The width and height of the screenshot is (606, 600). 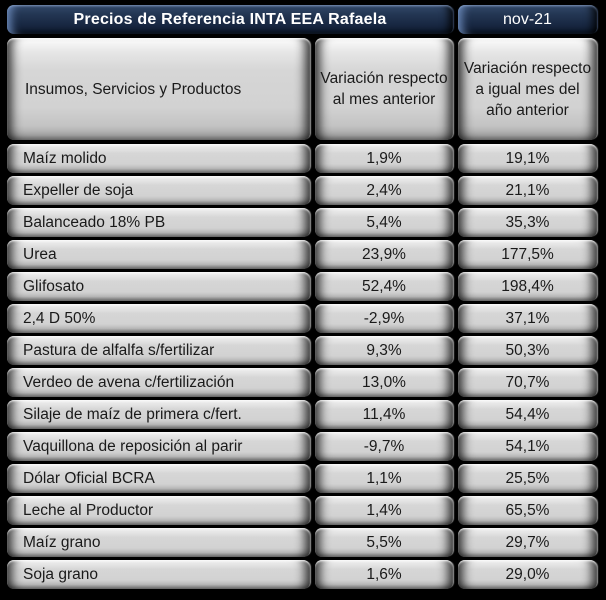 What do you see at coordinates (384, 89) in the screenshot?
I see `column-header-monthly-variation: Variación respecto al mes anterior` at bounding box center [384, 89].